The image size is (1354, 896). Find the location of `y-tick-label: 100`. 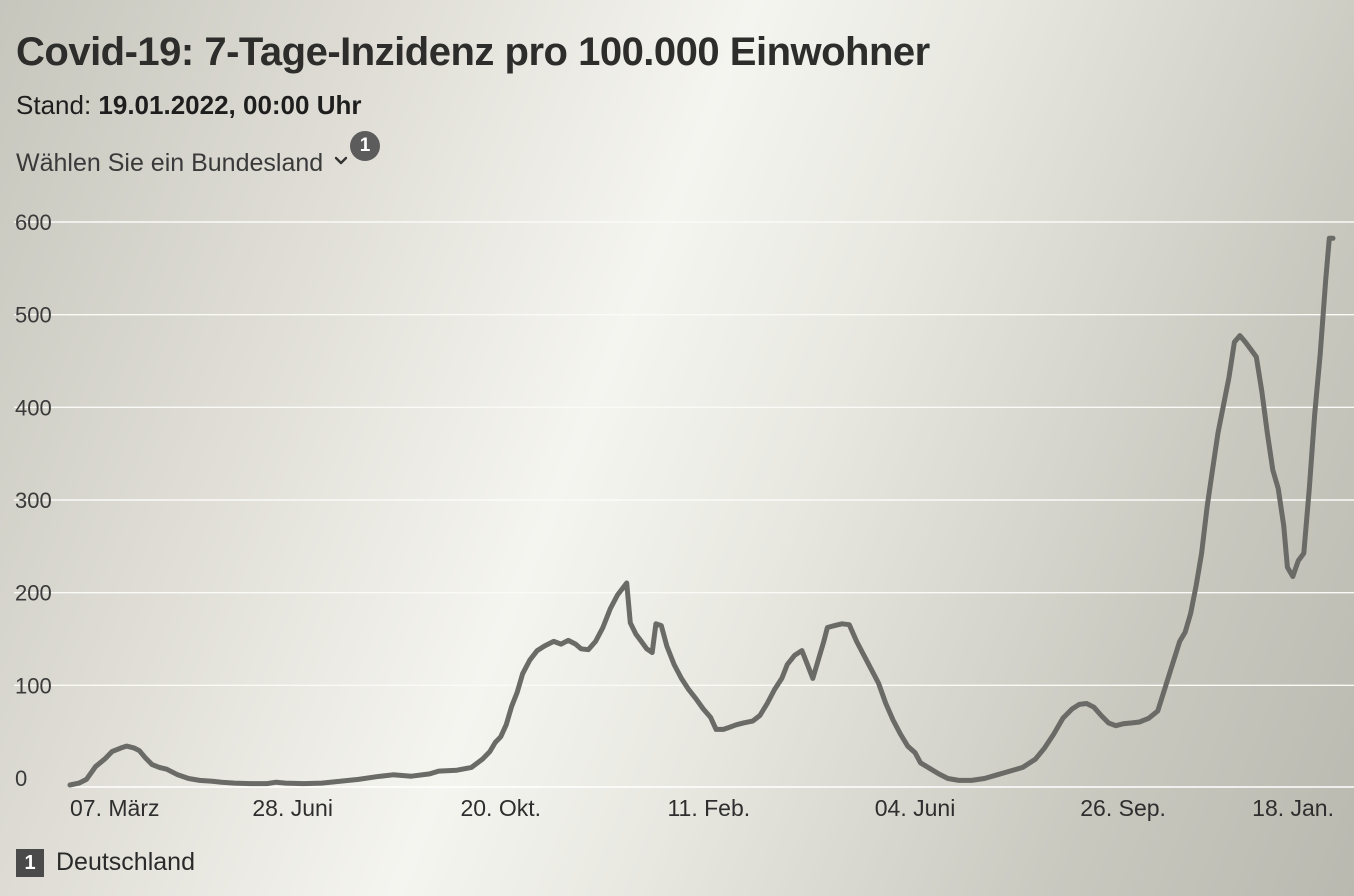

y-tick-label: 100 is located at coordinates (33, 685).